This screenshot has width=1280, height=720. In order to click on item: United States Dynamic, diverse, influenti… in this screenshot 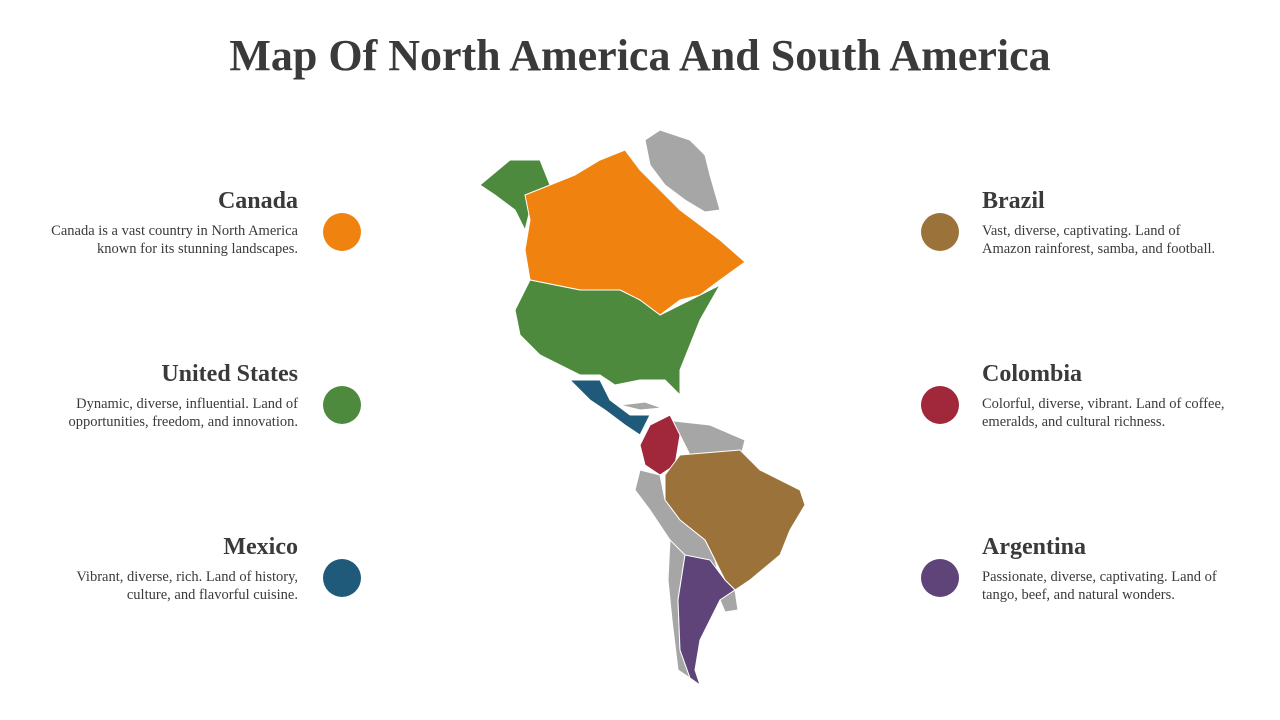, I will do `click(173, 396)`.